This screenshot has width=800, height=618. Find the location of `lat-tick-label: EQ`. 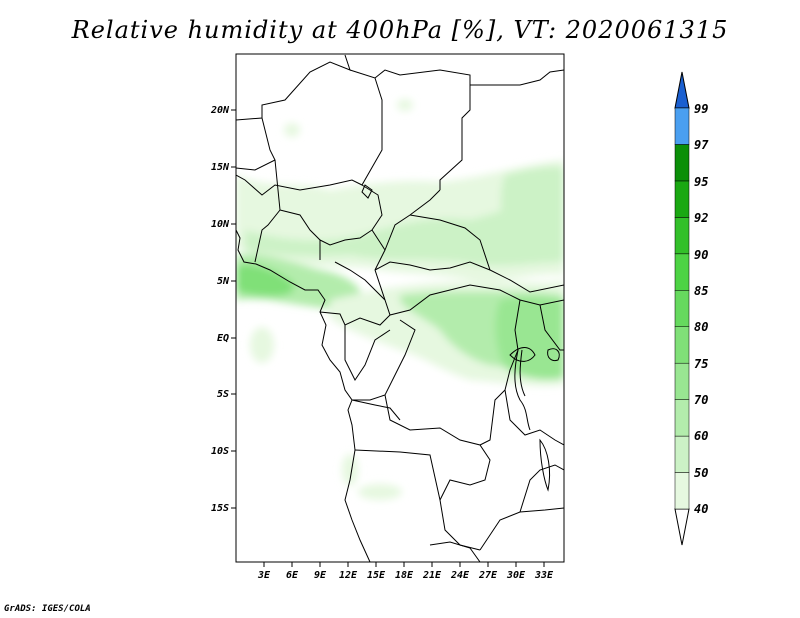

lat-tick-label: EQ is located at coordinates (223, 338).